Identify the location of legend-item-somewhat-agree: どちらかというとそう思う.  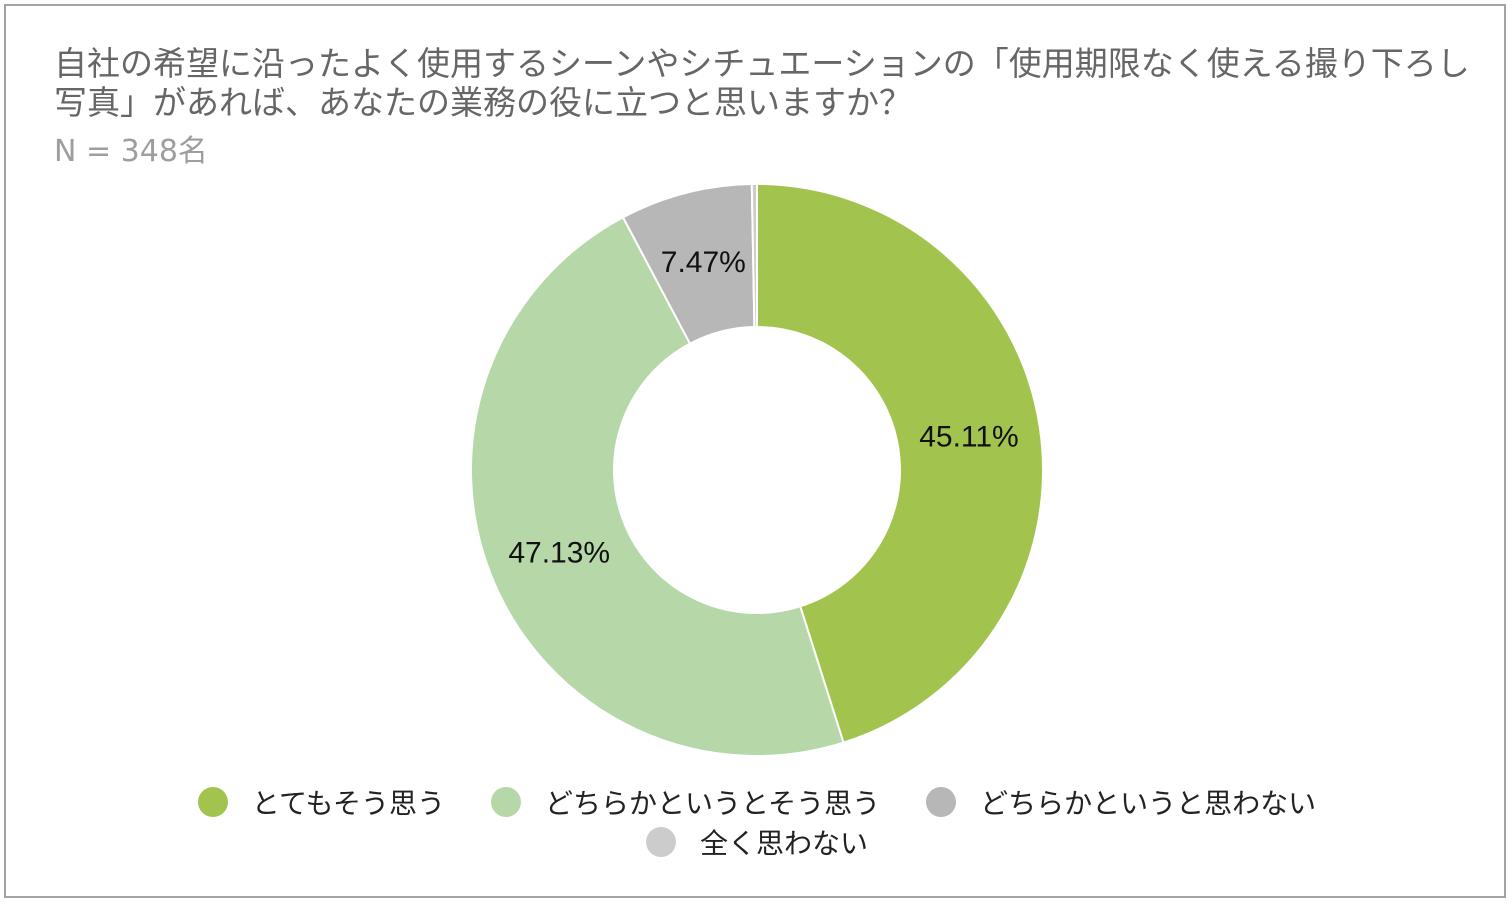
(685, 802).